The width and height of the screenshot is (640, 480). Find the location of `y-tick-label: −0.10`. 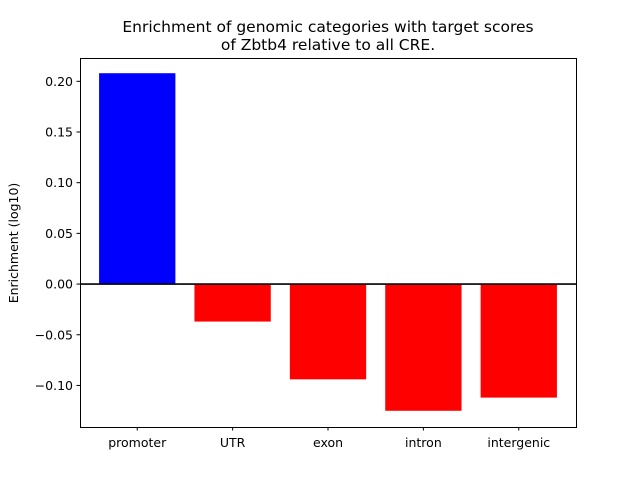

y-tick-label: −0.10 is located at coordinates (54, 385).